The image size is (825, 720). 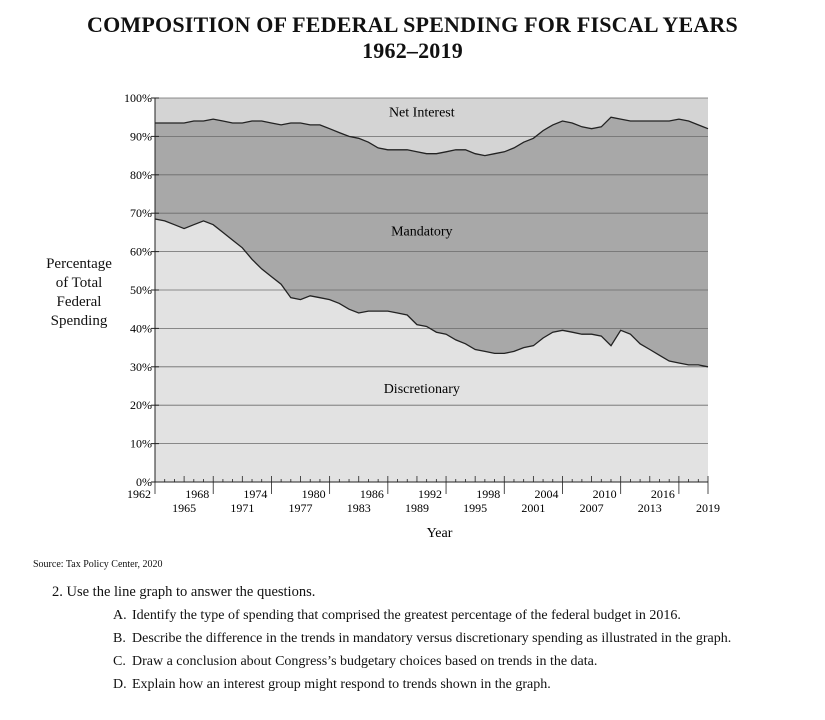 I want to click on mandatory-top-line, so click(x=432, y=136).